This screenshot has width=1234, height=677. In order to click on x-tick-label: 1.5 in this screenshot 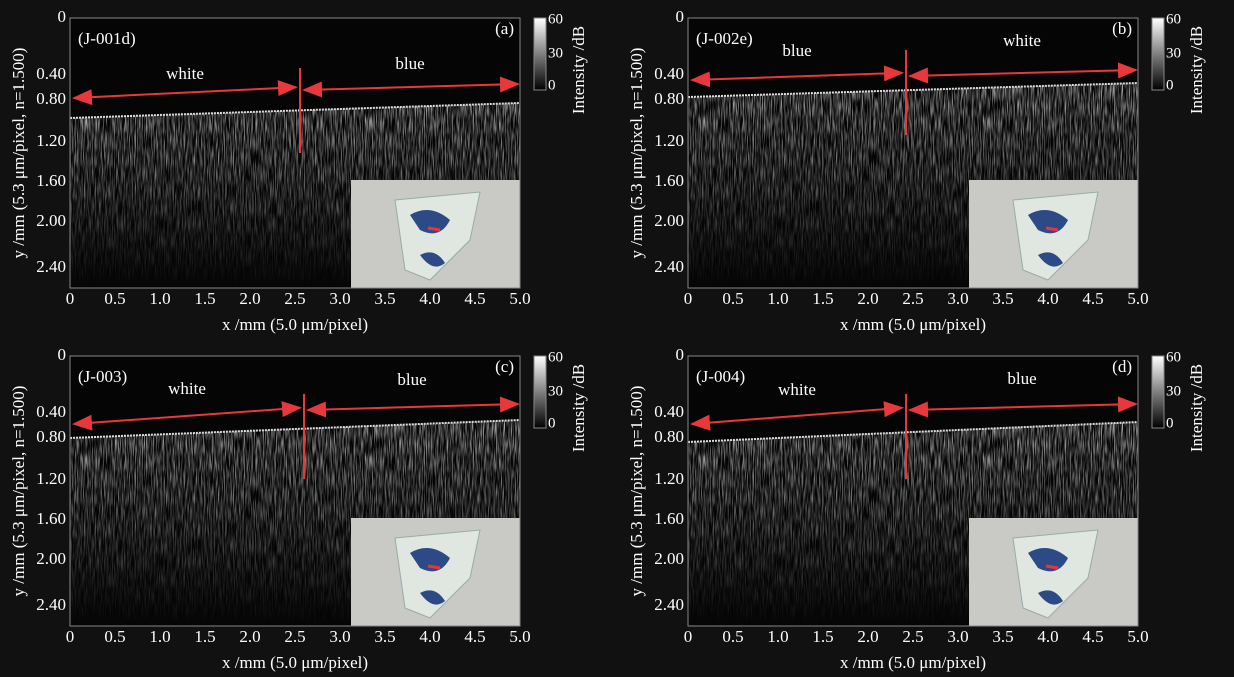, I will do `click(822, 298)`.